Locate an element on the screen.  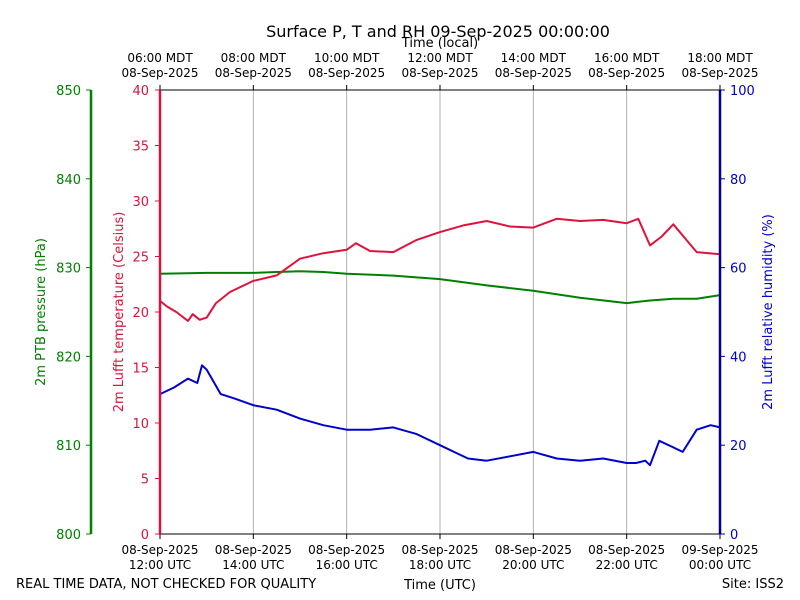
top-tick-time-label: 14:00 MDT is located at coordinates (534, 58).